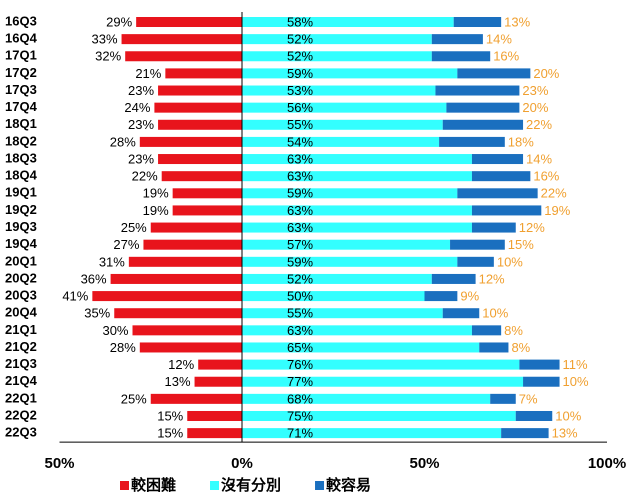 Image resolution: width=633 pixels, height=494 pixels. I want to click on category-label: 16Q3, so click(21, 20).